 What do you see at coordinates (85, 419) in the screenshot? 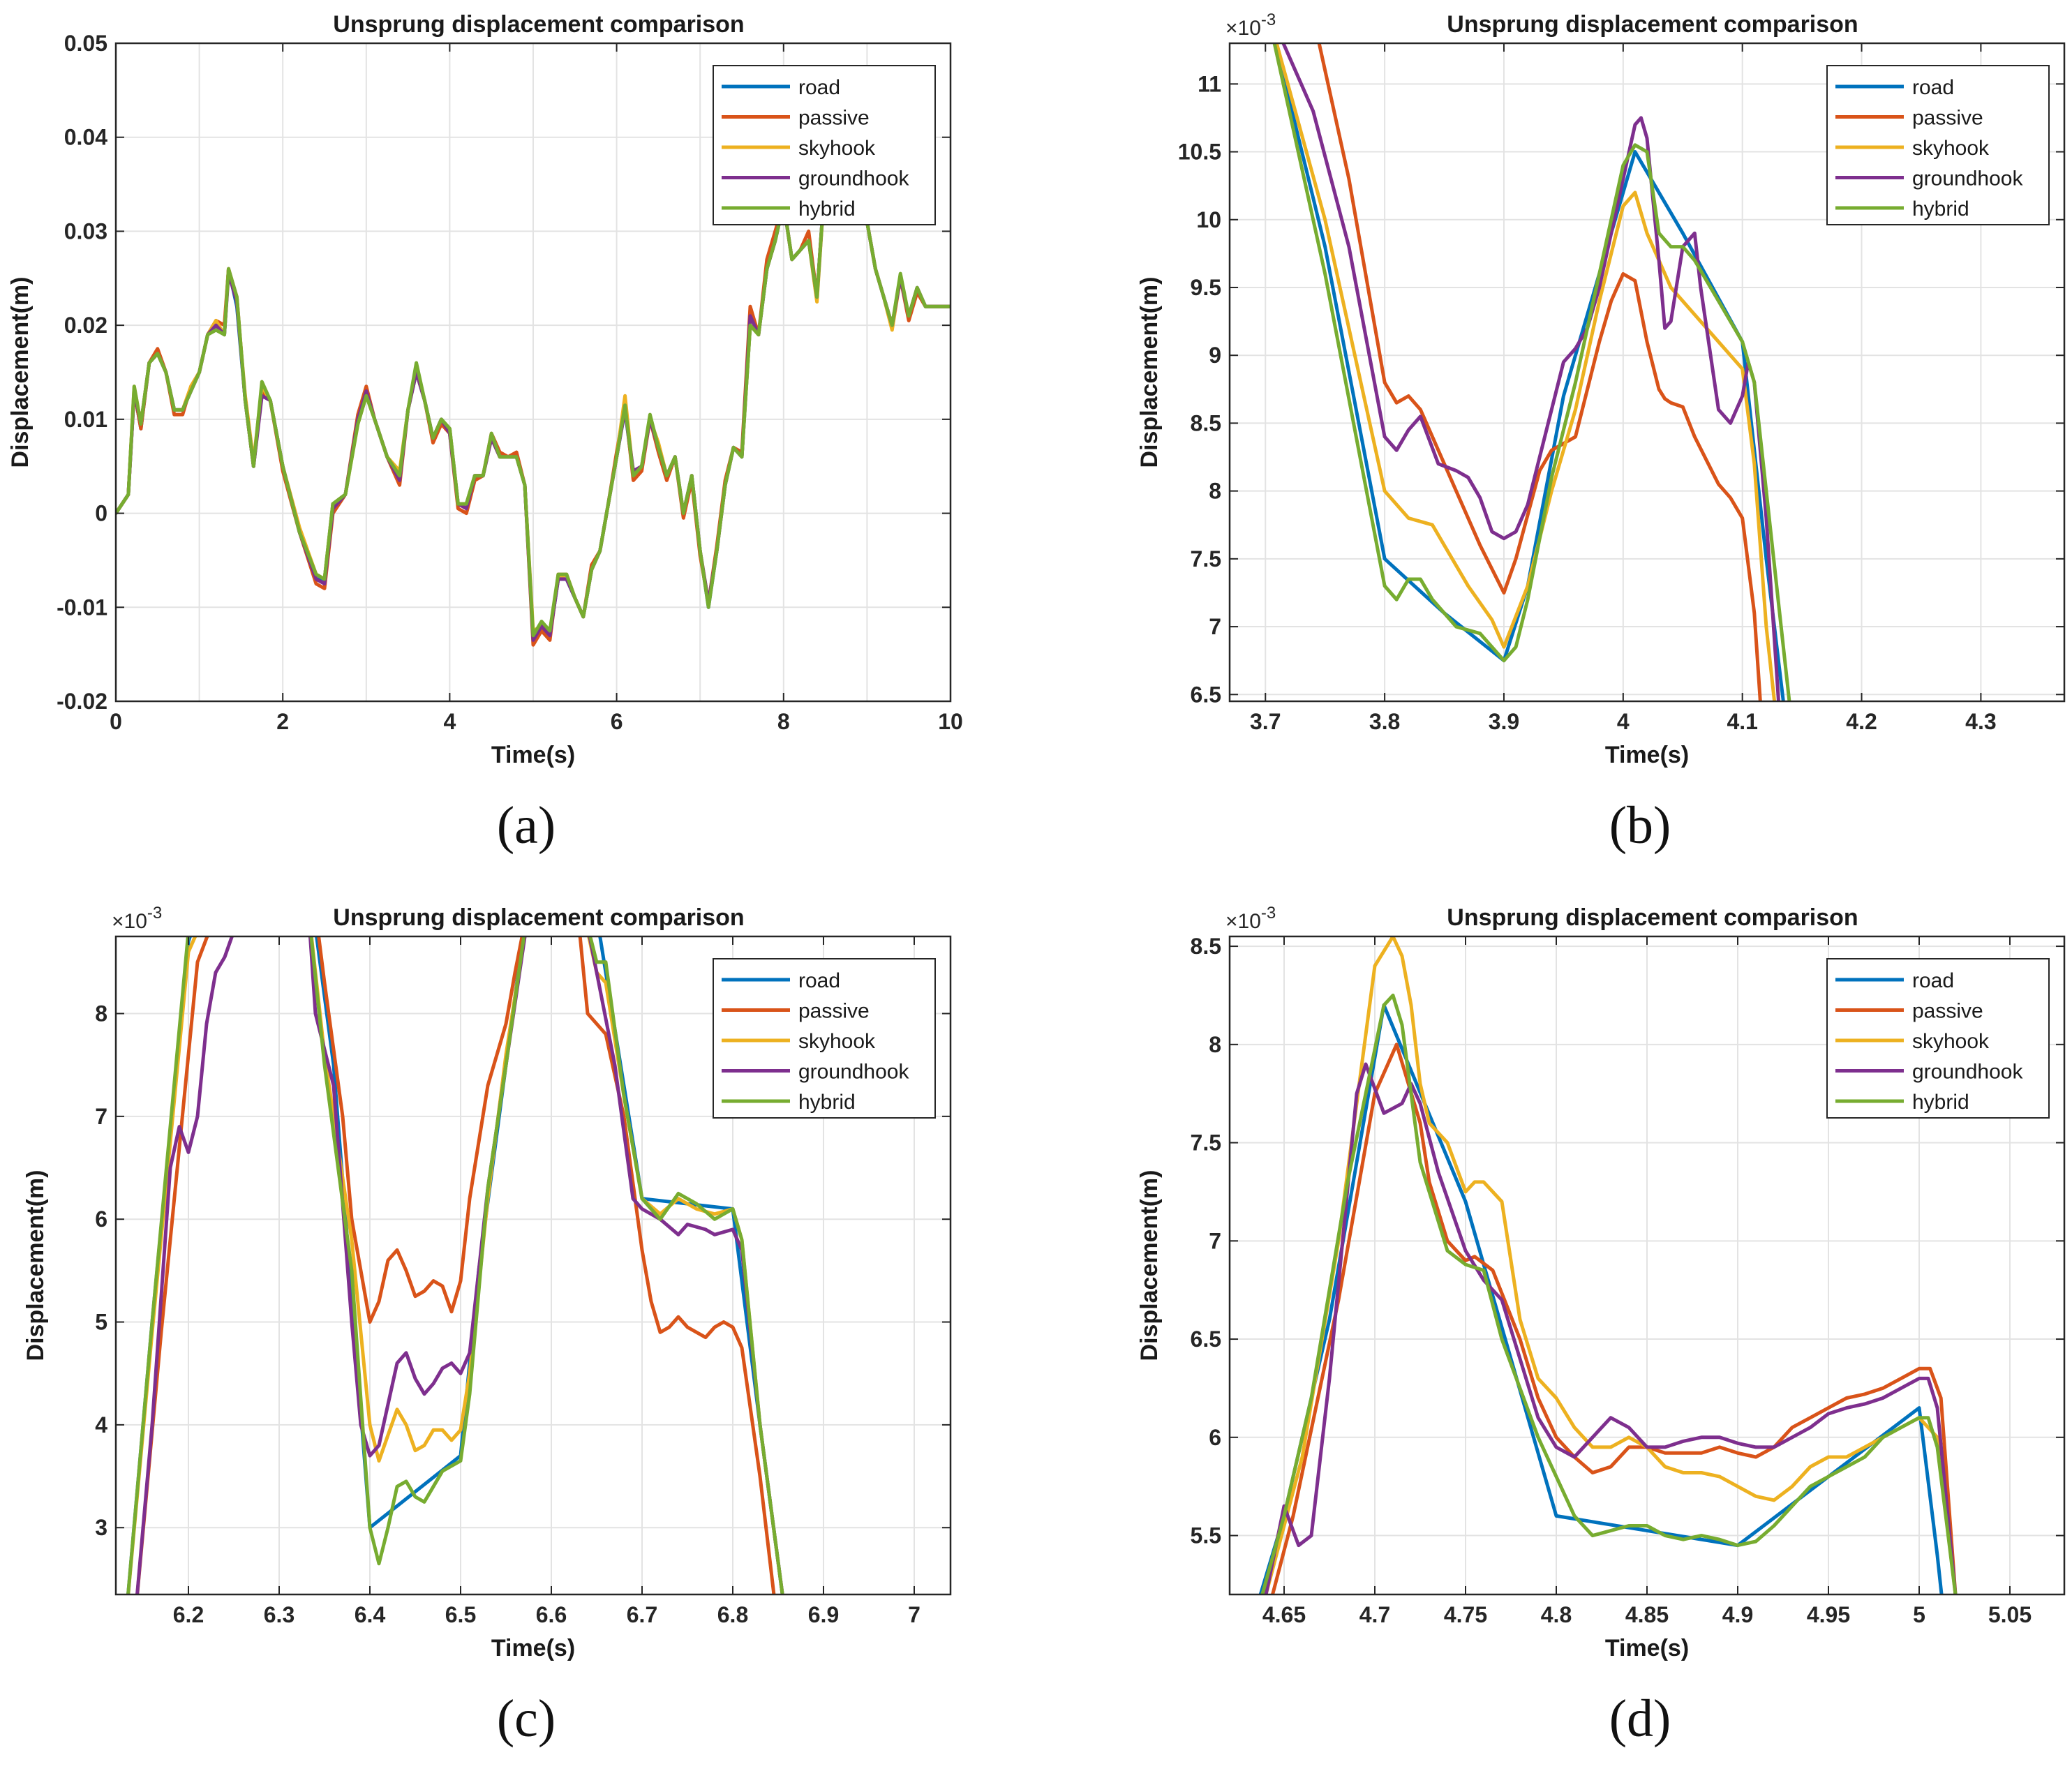
I see `y-tick-label: 0.01` at bounding box center [85, 419].